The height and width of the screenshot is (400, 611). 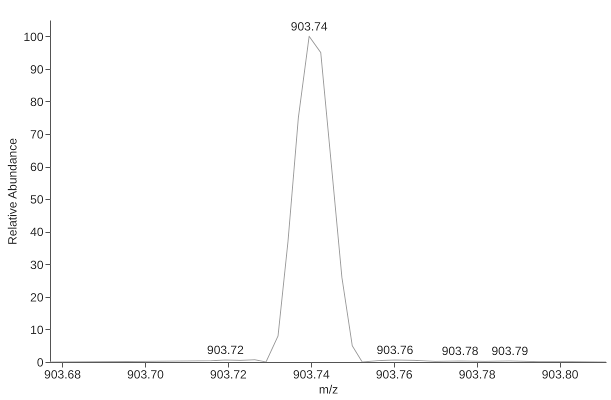 What do you see at coordinates (229, 375) in the screenshot?
I see `x-tick-label: 903.72` at bounding box center [229, 375].